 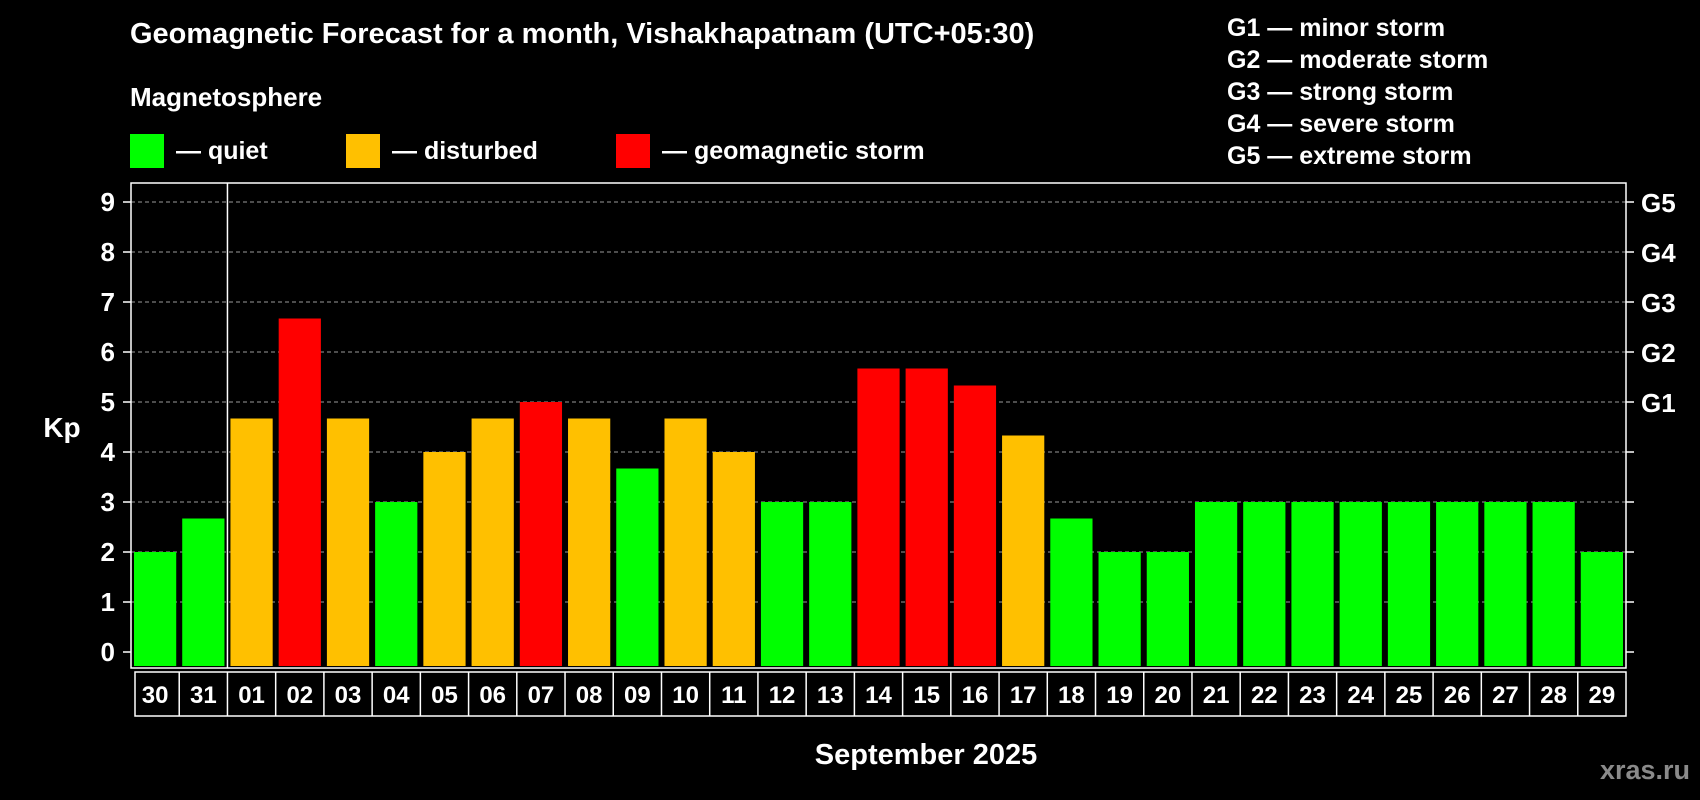 What do you see at coordinates (396, 695) in the screenshot?
I see `x-tick-label: 04` at bounding box center [396, 695].